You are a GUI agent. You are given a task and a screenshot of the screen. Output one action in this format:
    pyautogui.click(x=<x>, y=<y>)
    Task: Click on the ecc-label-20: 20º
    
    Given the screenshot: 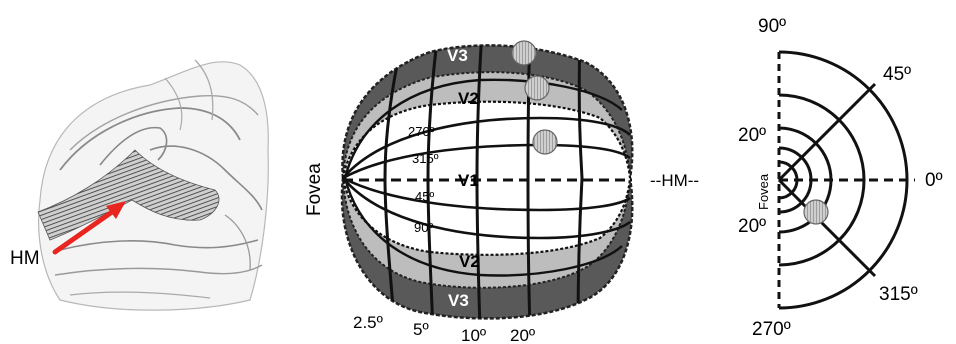 What is the action you would take?
    pyautogui.click(x=522, y=335)
    